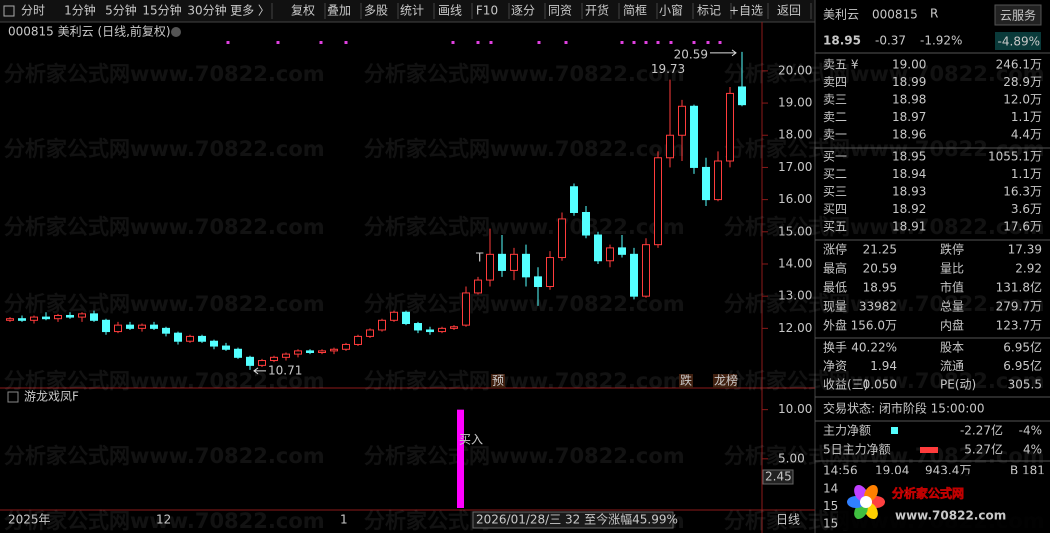 The image size is (1050, 533). I want to click on book-price: 18.95, so click(909, 157).